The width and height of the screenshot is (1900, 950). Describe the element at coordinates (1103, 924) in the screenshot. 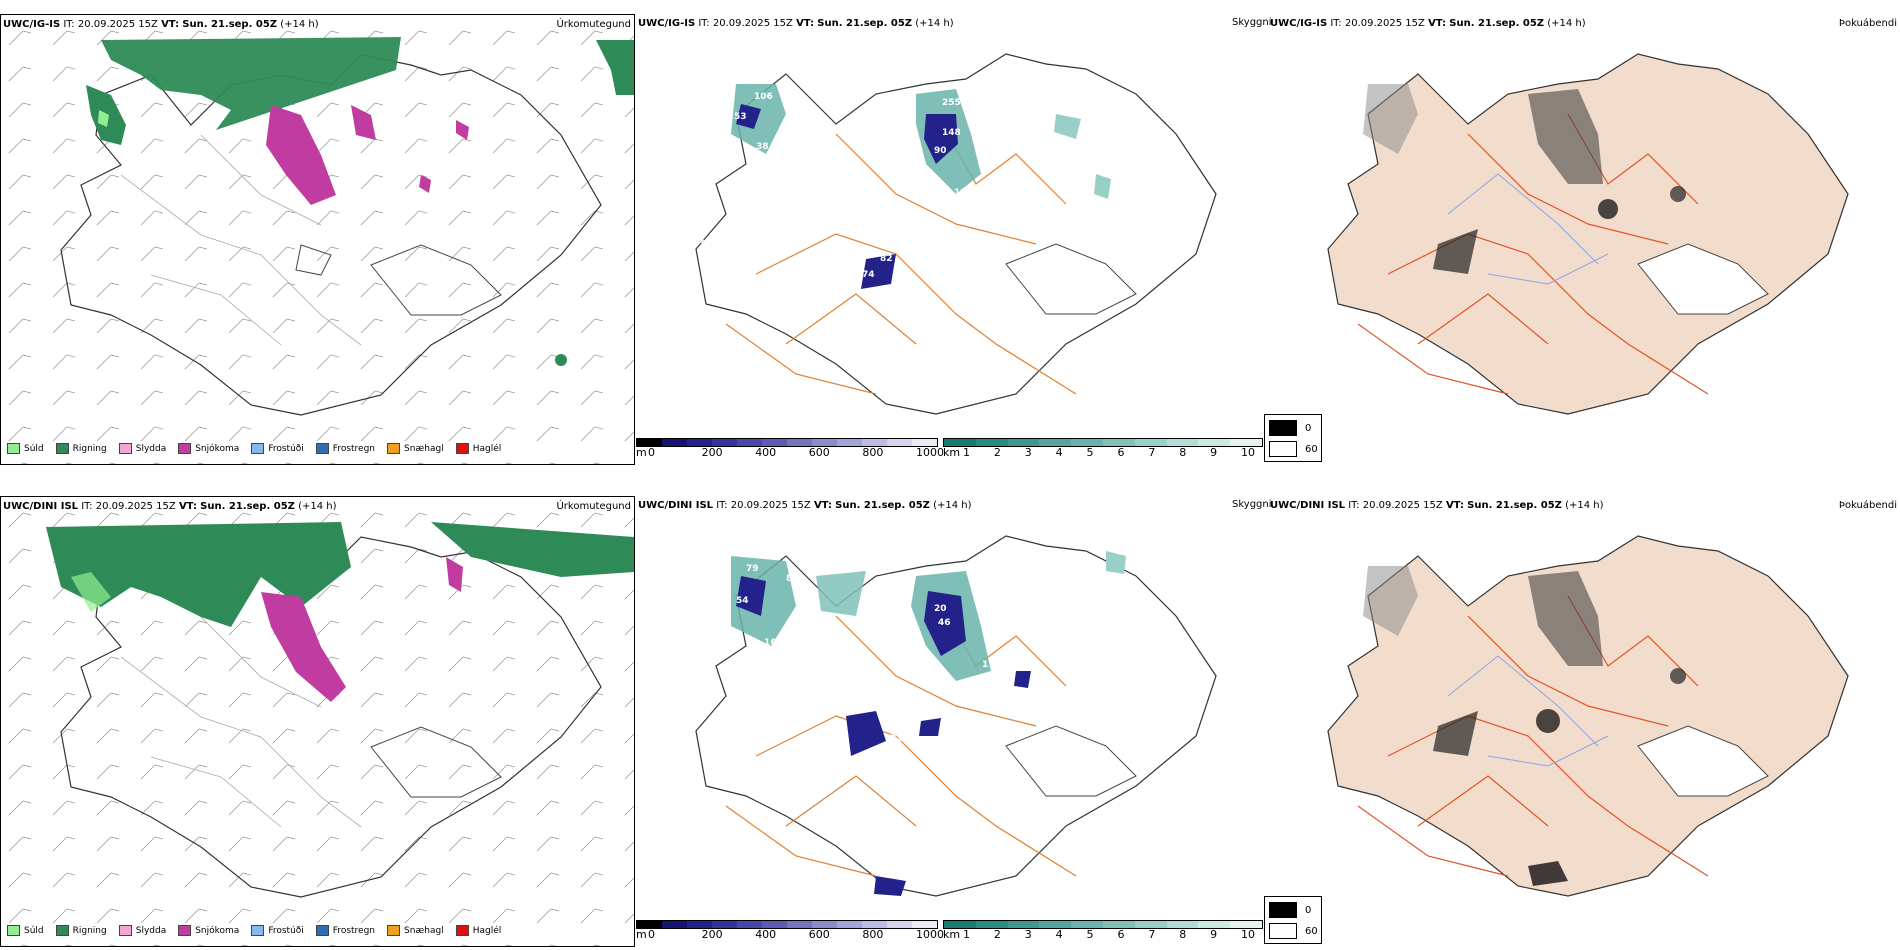

I see `visibility-colorbar-cells` at that location.